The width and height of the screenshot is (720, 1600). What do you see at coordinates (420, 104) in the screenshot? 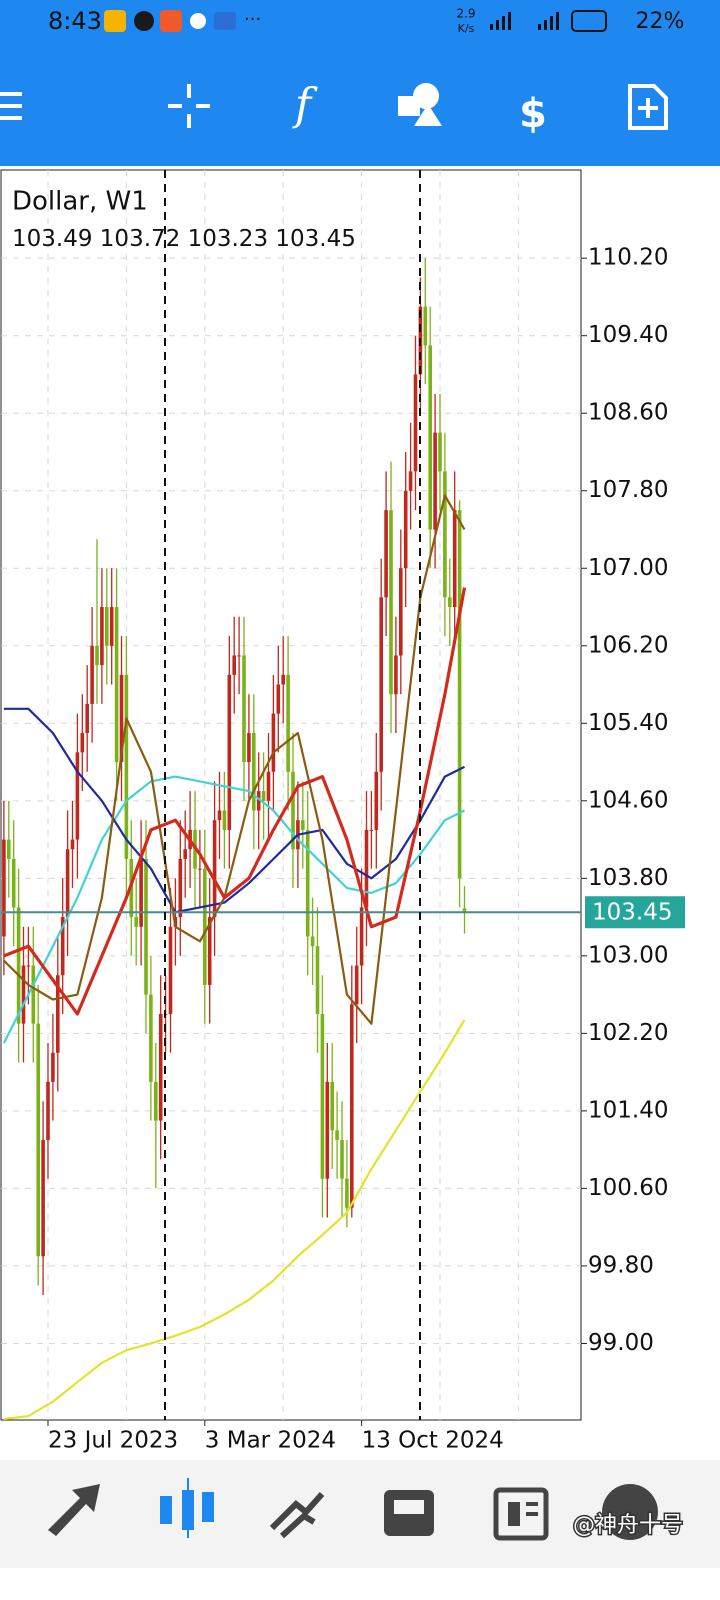
I see `objects-button` at bounding box center [420, 104].